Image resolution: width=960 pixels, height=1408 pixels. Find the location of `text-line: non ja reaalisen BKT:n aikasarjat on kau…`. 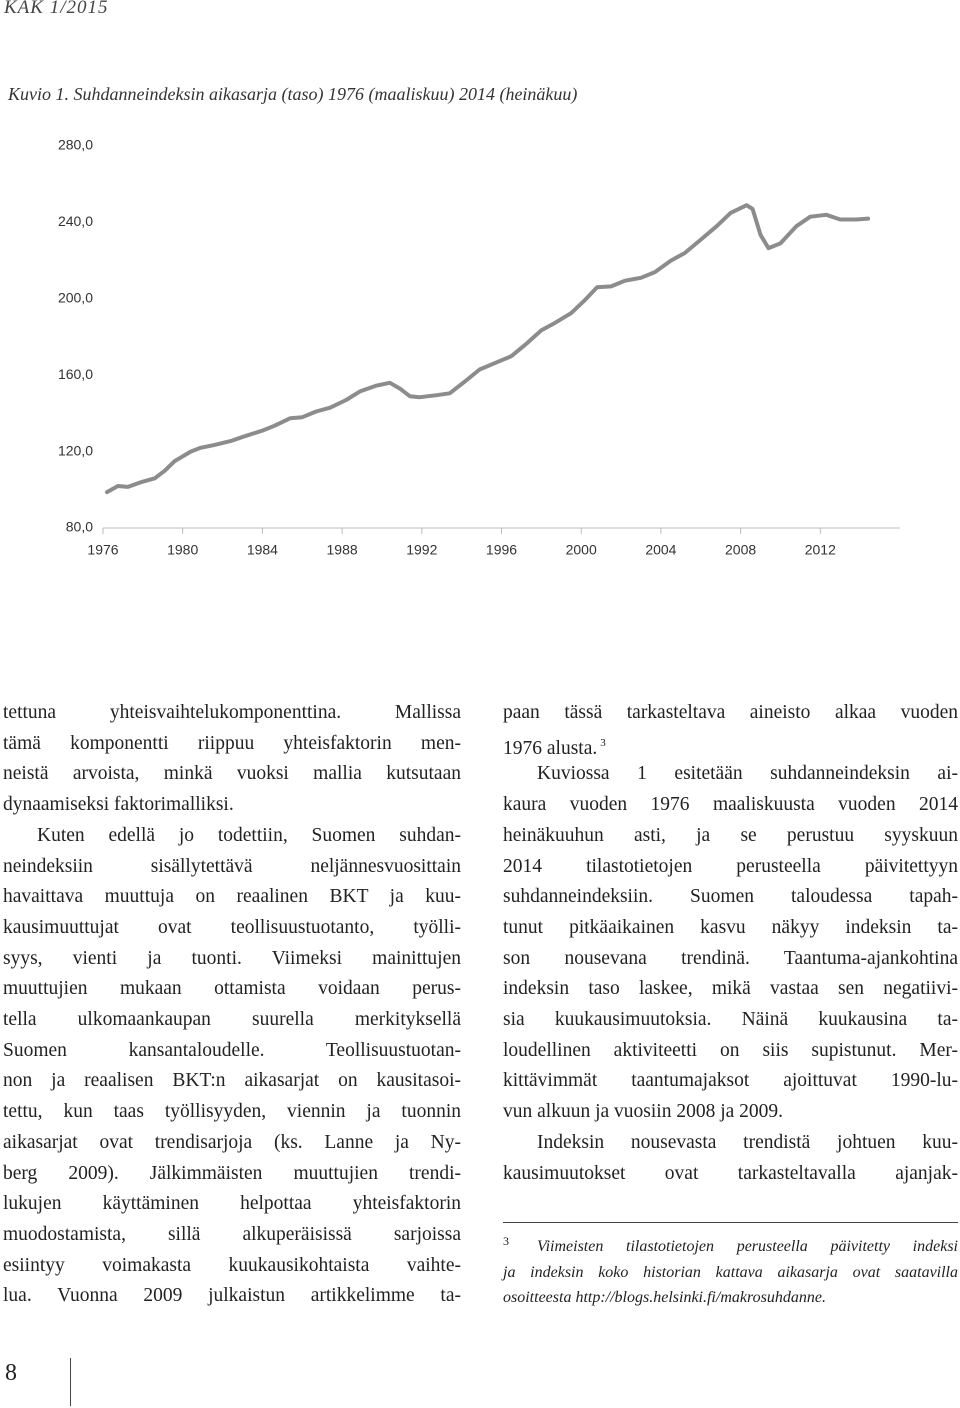

text-line: non ja reaalisen BKT:n aikasarjat on kau… is located at coordinates (232, 1080).